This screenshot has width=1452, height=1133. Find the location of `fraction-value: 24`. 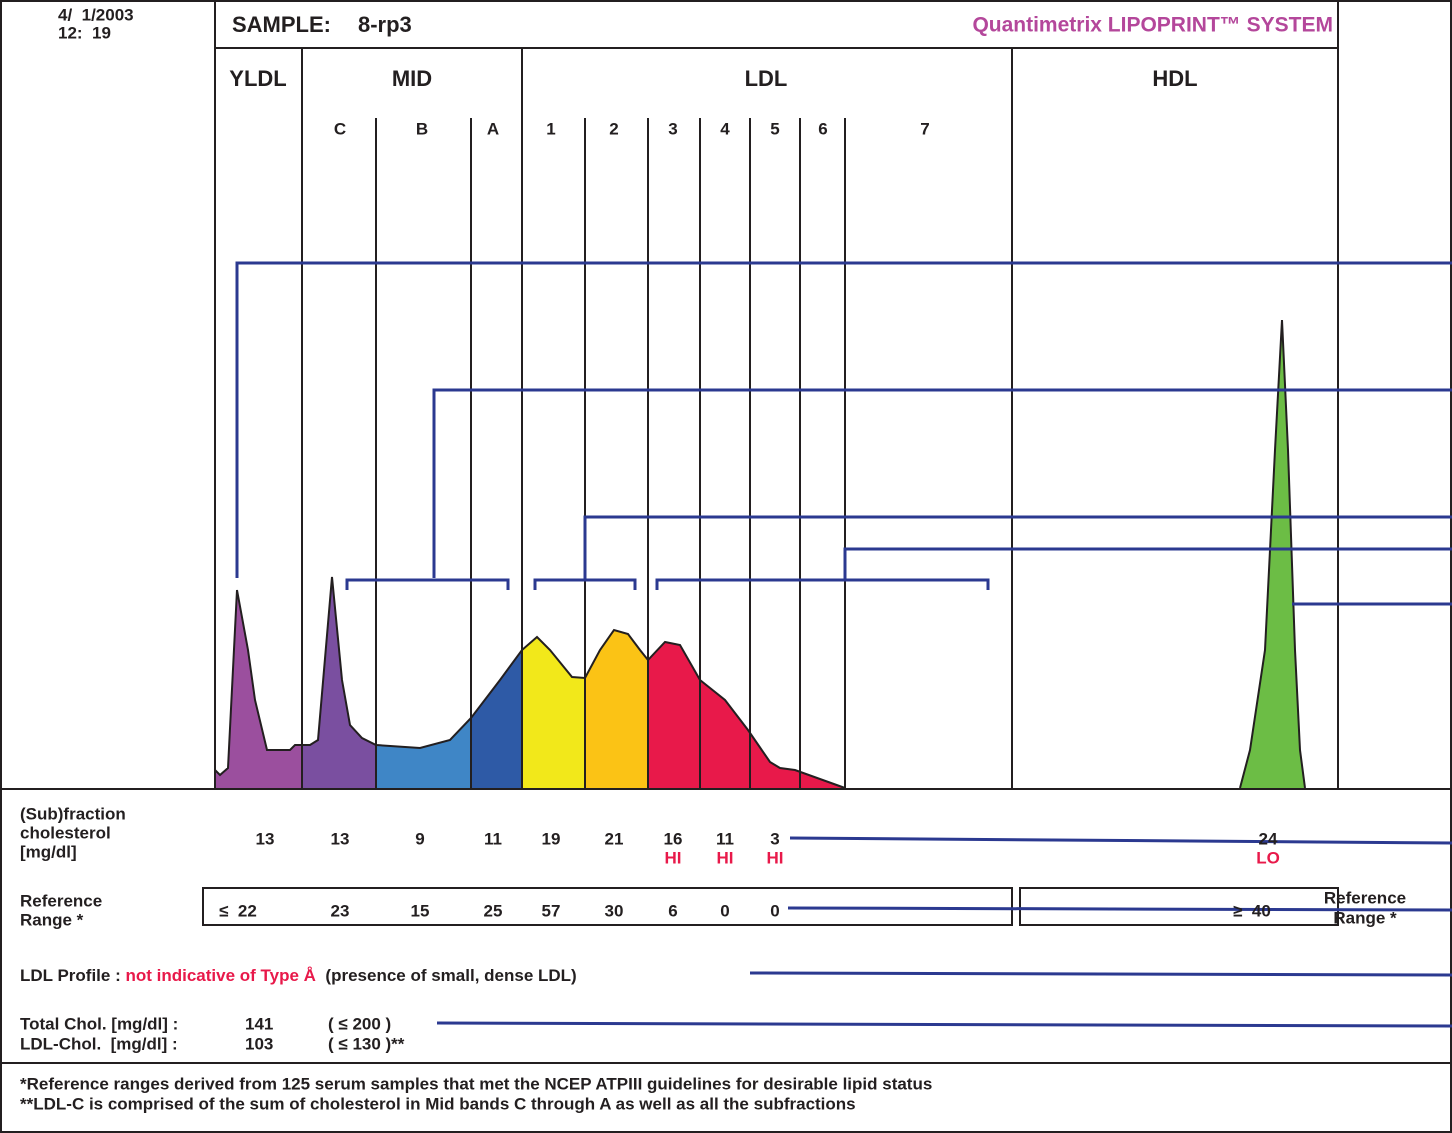

fraction-value: 24 is located at coordinates (1268, 838).